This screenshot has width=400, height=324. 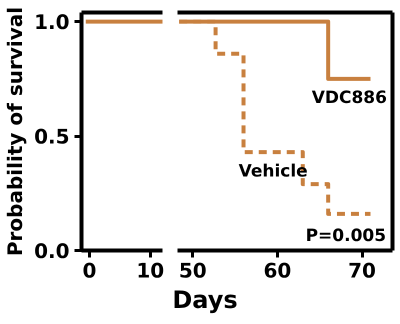 What do you see at coordinates (150, 270) in the screenshot?
I see `x-tick-label: 10` at bounding box center [150, 270].